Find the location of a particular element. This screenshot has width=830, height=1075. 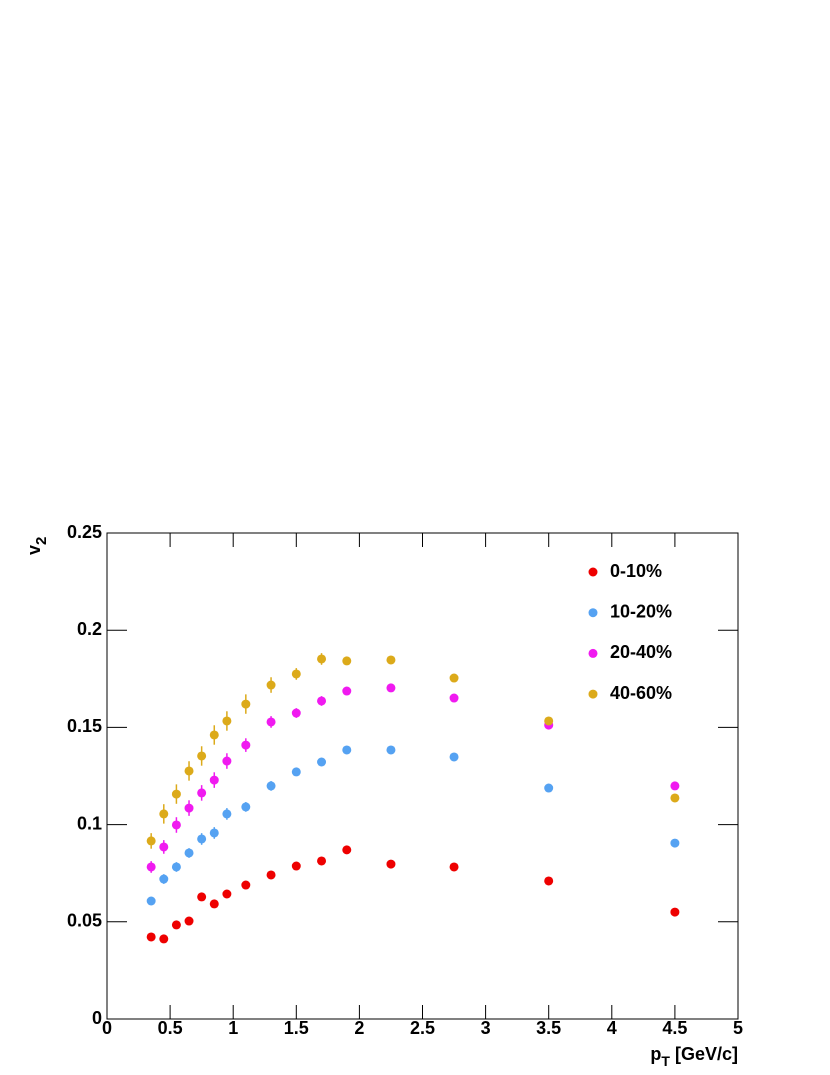

y-tick-label: 0.2 is located at coordinates (89, 629).